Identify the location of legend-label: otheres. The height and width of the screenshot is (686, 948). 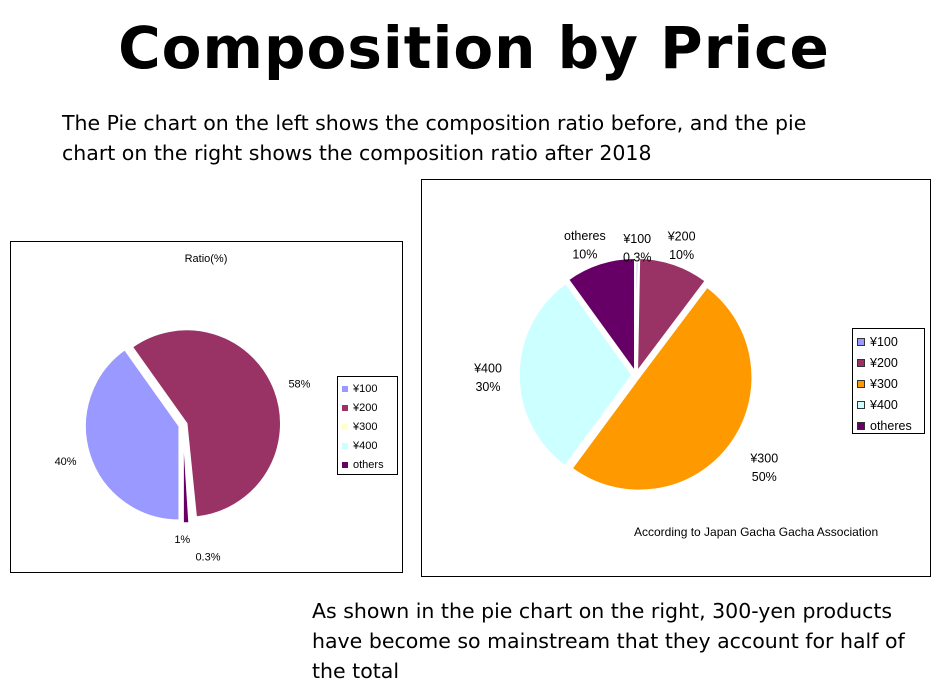
(891, 425).